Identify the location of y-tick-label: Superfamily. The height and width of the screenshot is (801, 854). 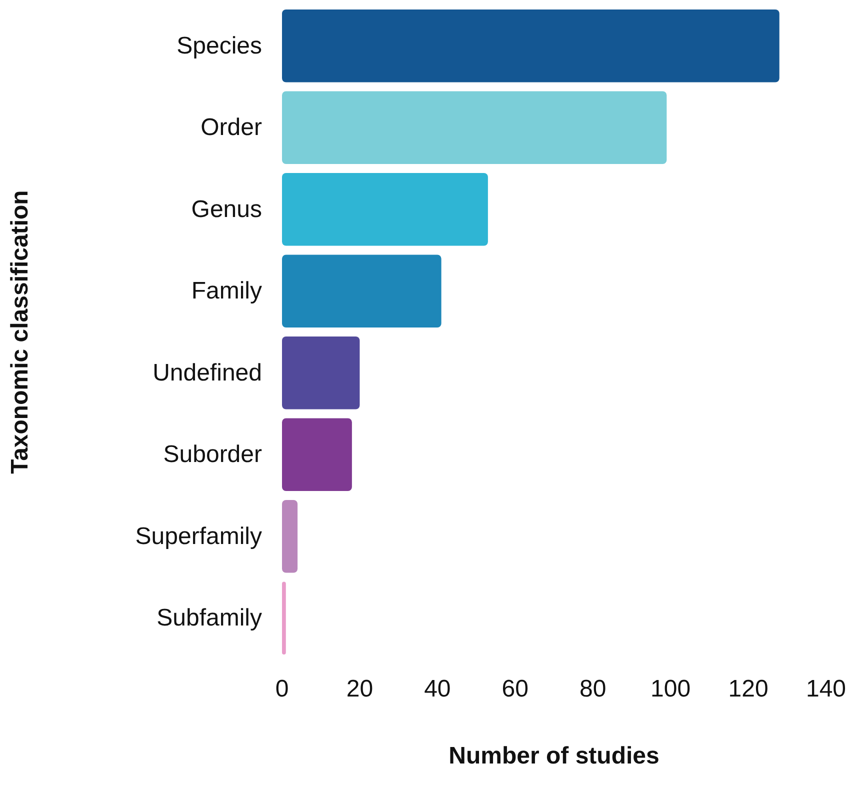
(198, 536).